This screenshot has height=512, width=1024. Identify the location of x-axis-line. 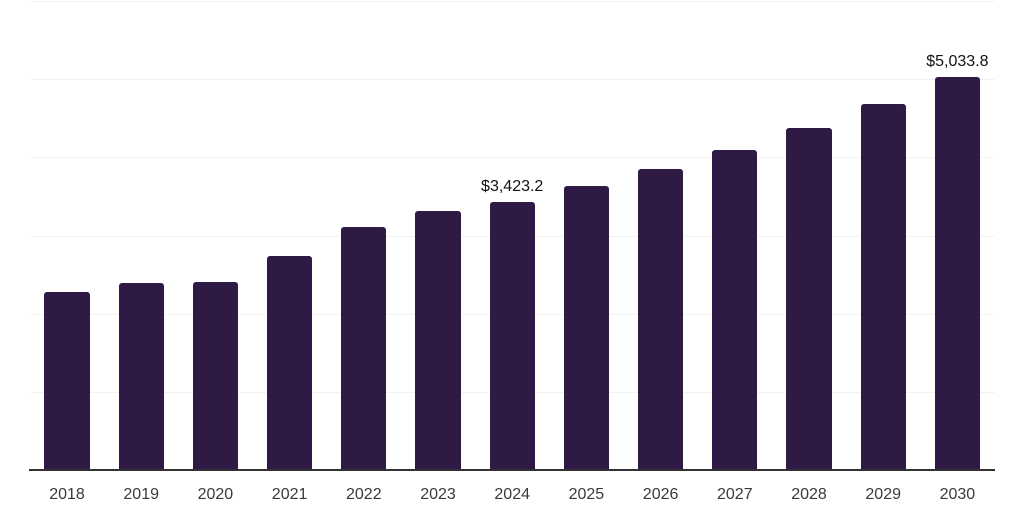
(512, 470).